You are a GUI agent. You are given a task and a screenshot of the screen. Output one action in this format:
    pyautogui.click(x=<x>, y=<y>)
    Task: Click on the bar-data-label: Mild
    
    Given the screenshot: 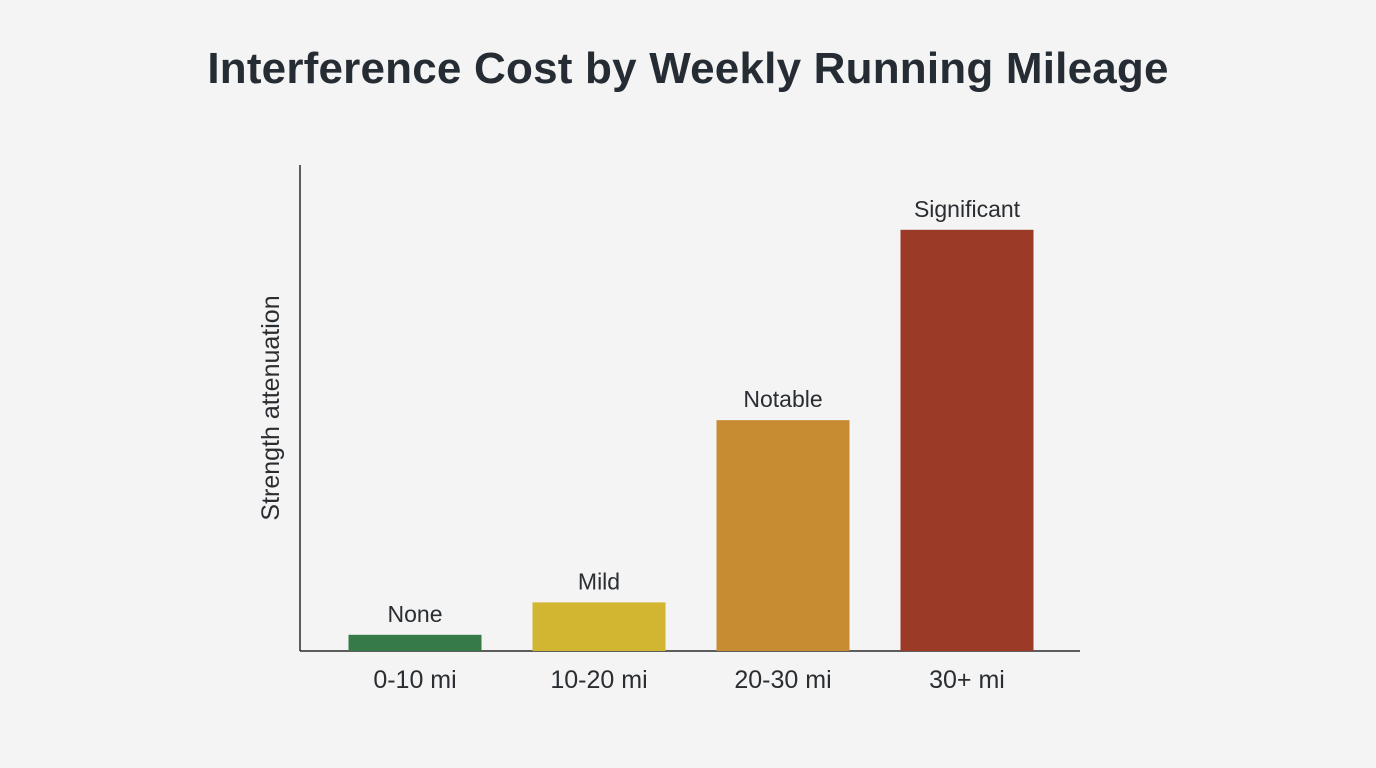 What is the action you would take?
    pyautogui.click(x=599, y=581)
    